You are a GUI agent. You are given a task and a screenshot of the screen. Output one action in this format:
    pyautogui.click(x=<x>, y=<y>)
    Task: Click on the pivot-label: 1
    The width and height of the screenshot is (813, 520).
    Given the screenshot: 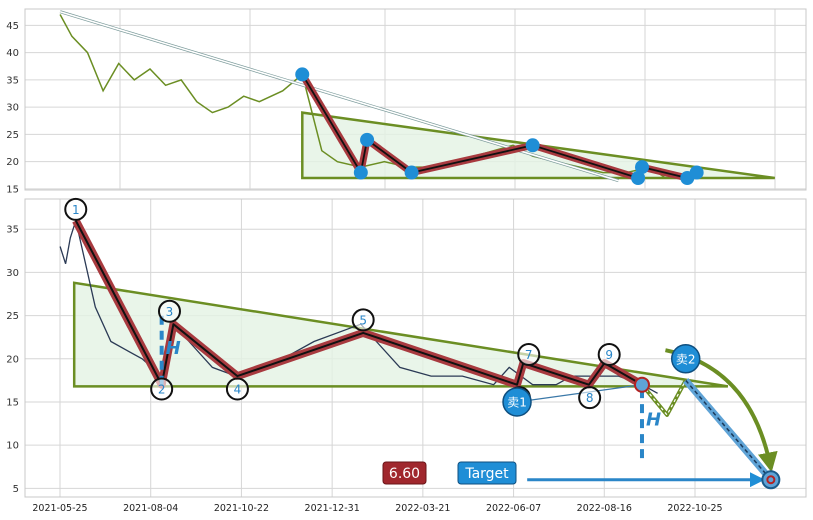 What is the action you would take?
    pyautogui.click(x=76, y=210)
    